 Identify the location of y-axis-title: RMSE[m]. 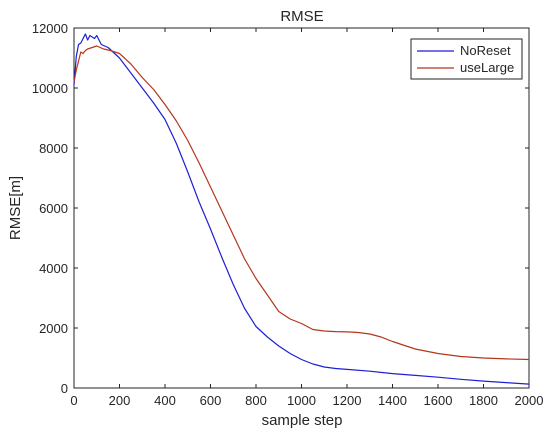
(15, 208).